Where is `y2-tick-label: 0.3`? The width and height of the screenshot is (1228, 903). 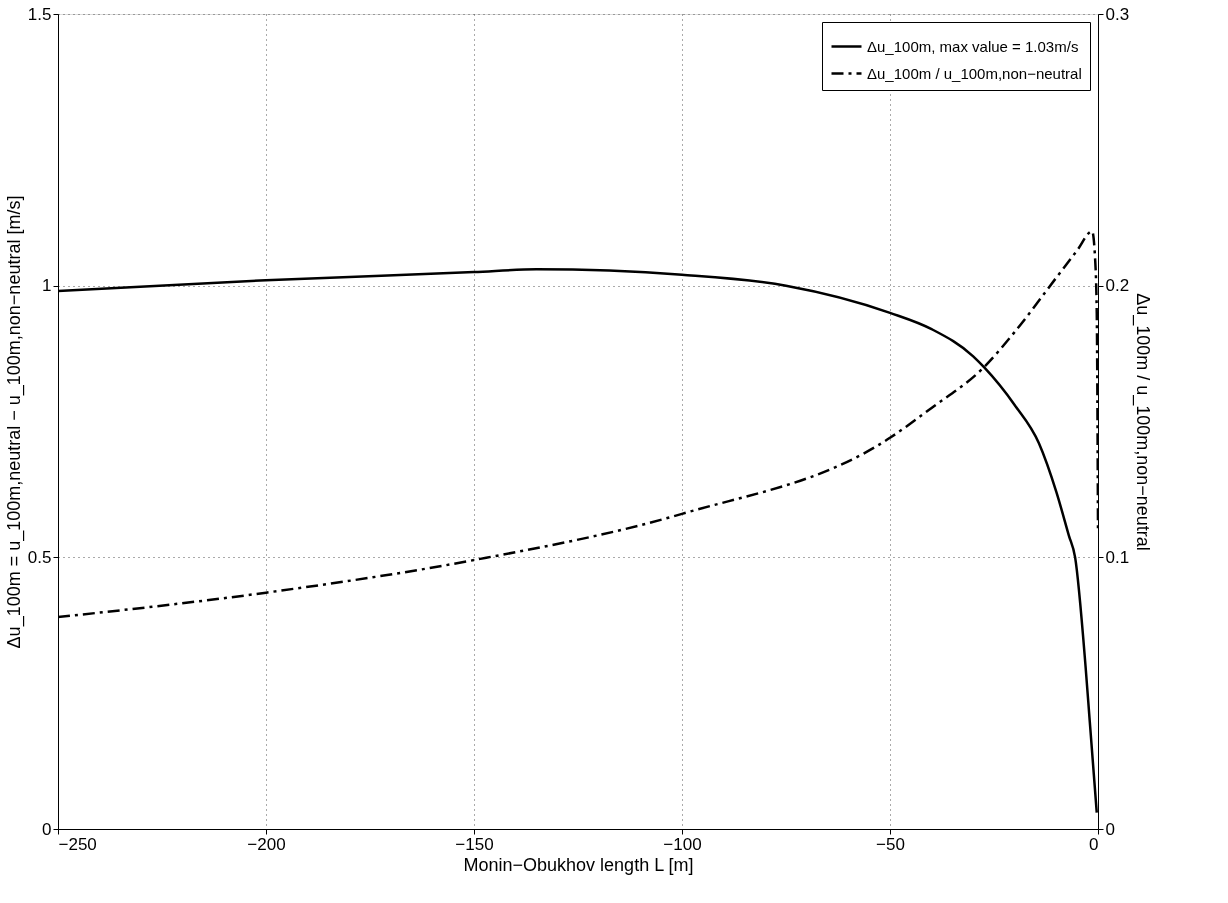
y2-tick-label: 0.3 is located at coordinates (1117, 14).